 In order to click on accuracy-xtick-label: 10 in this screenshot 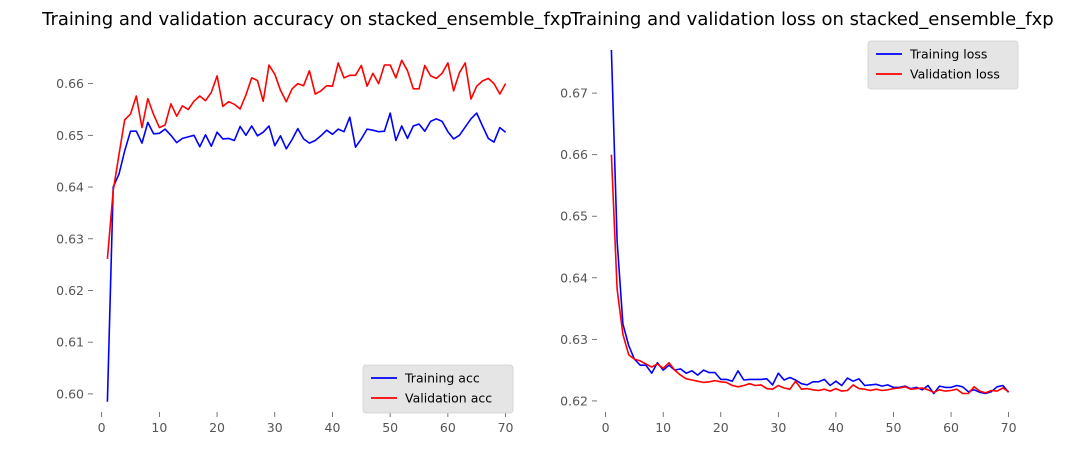, I will do `click(159, 427)`.